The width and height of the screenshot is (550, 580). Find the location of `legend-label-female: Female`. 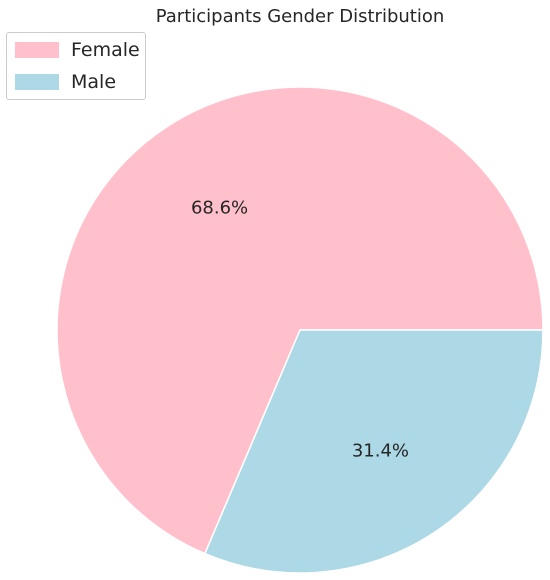

legend-label-female: Female is located at coordinates (105, 50).